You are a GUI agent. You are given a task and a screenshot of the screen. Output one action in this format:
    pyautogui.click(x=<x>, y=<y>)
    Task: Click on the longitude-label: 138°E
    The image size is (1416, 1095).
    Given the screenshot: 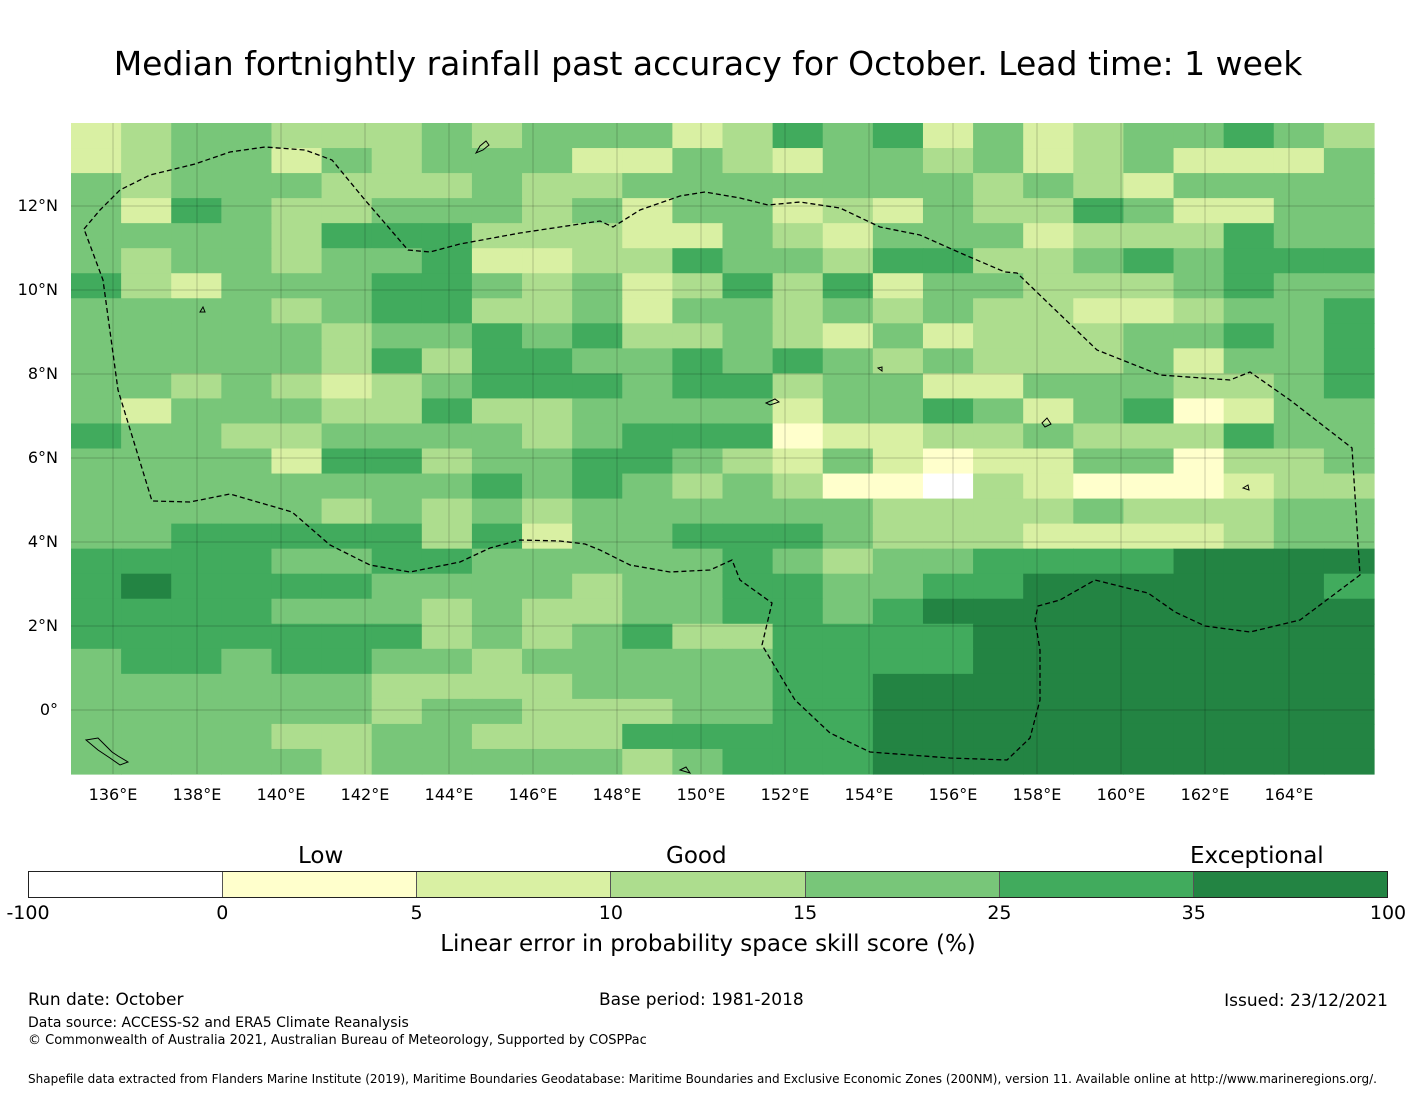 What is the action you would take?
    pyautogui.click(x=197, y=794)
    